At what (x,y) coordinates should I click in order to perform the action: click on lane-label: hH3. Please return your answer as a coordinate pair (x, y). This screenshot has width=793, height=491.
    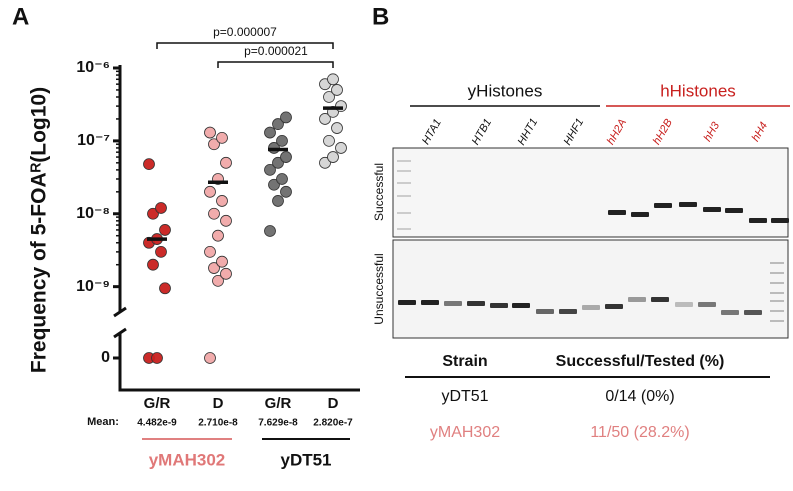
    Looking at the image, I should click on (712, 131).